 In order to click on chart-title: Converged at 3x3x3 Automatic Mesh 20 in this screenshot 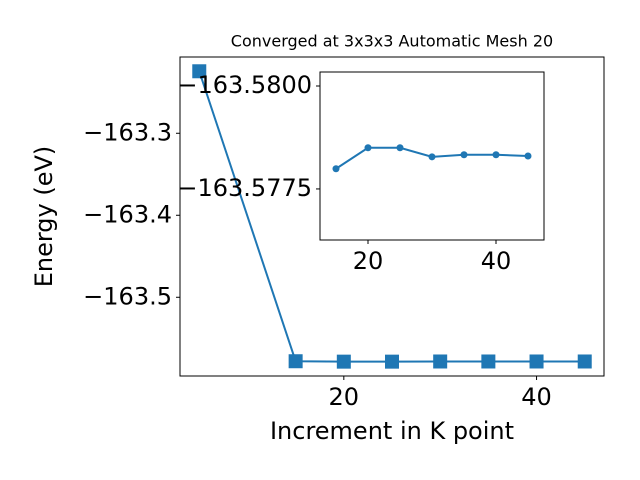, I will do `click(392, 41)`.